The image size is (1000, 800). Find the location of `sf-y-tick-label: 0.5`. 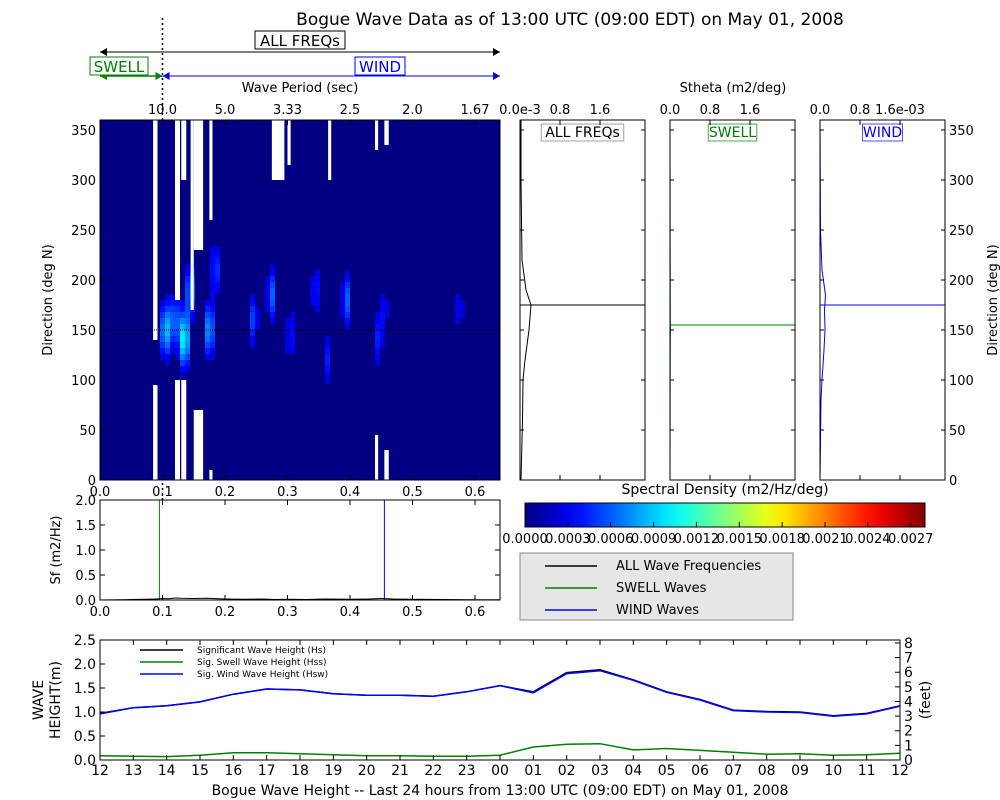

sf-y-tick-label: 0.5 is located at coordinates (85, 576).